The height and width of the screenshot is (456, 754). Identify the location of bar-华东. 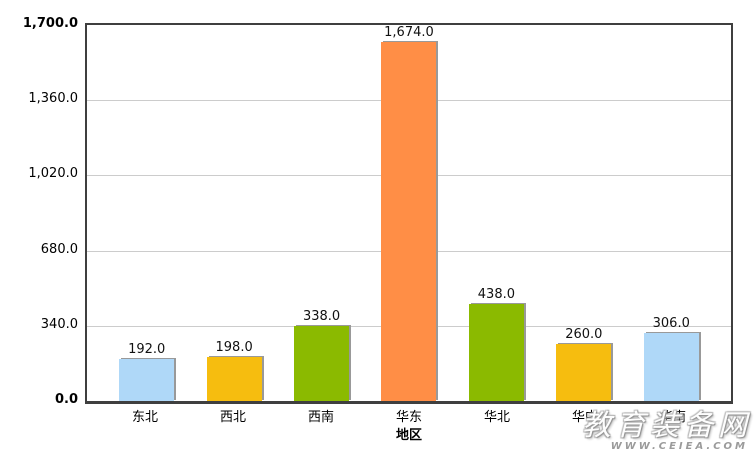
(409, 221).